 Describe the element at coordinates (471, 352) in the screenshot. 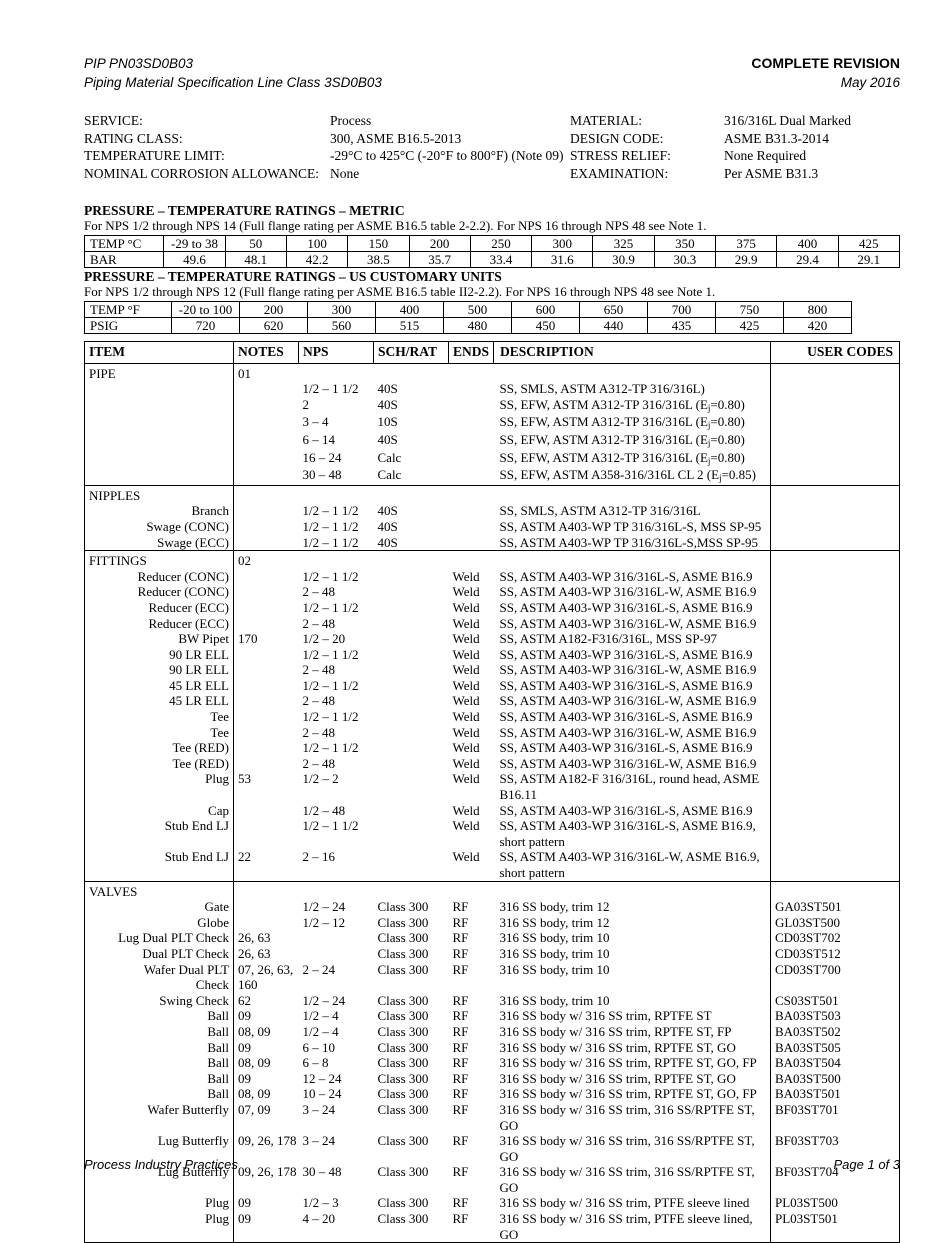

I see `column-header: ENDS` at that location.